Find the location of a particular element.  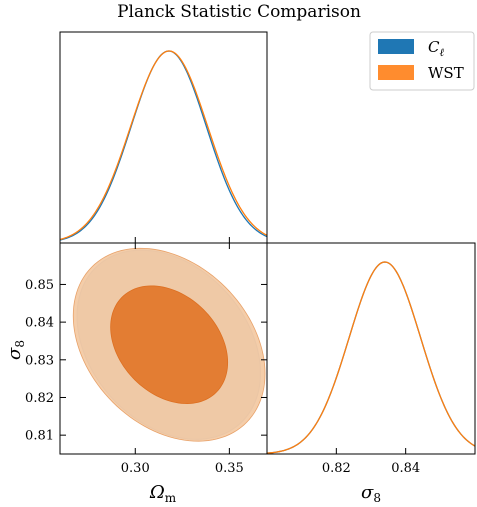

legend-swatch-cl is located at coordinates (396, 46).